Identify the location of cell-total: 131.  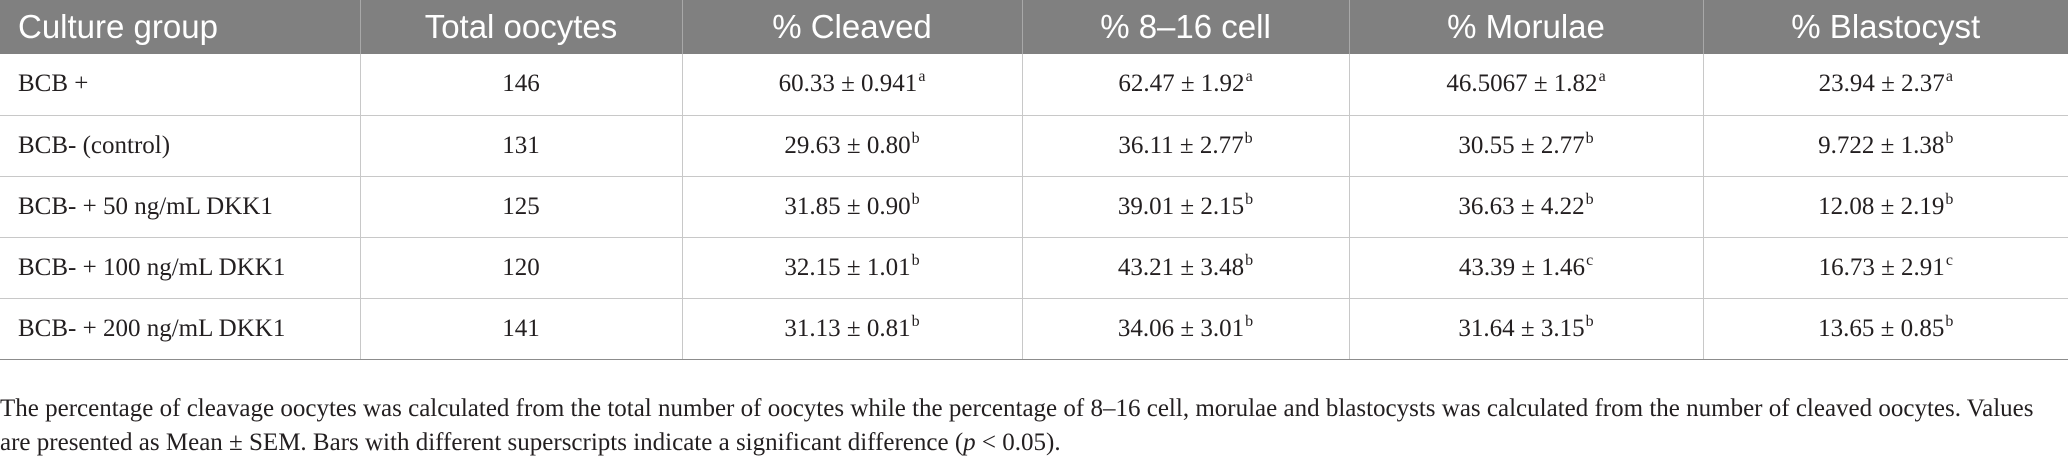
(520, 146).